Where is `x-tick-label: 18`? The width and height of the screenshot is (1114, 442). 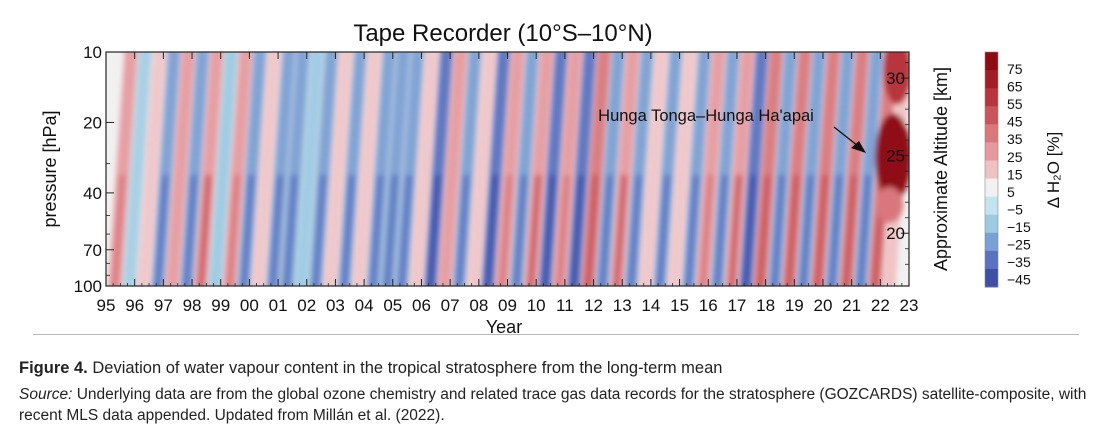
x-tick-label: 18 is located at coordinates (765, 305).